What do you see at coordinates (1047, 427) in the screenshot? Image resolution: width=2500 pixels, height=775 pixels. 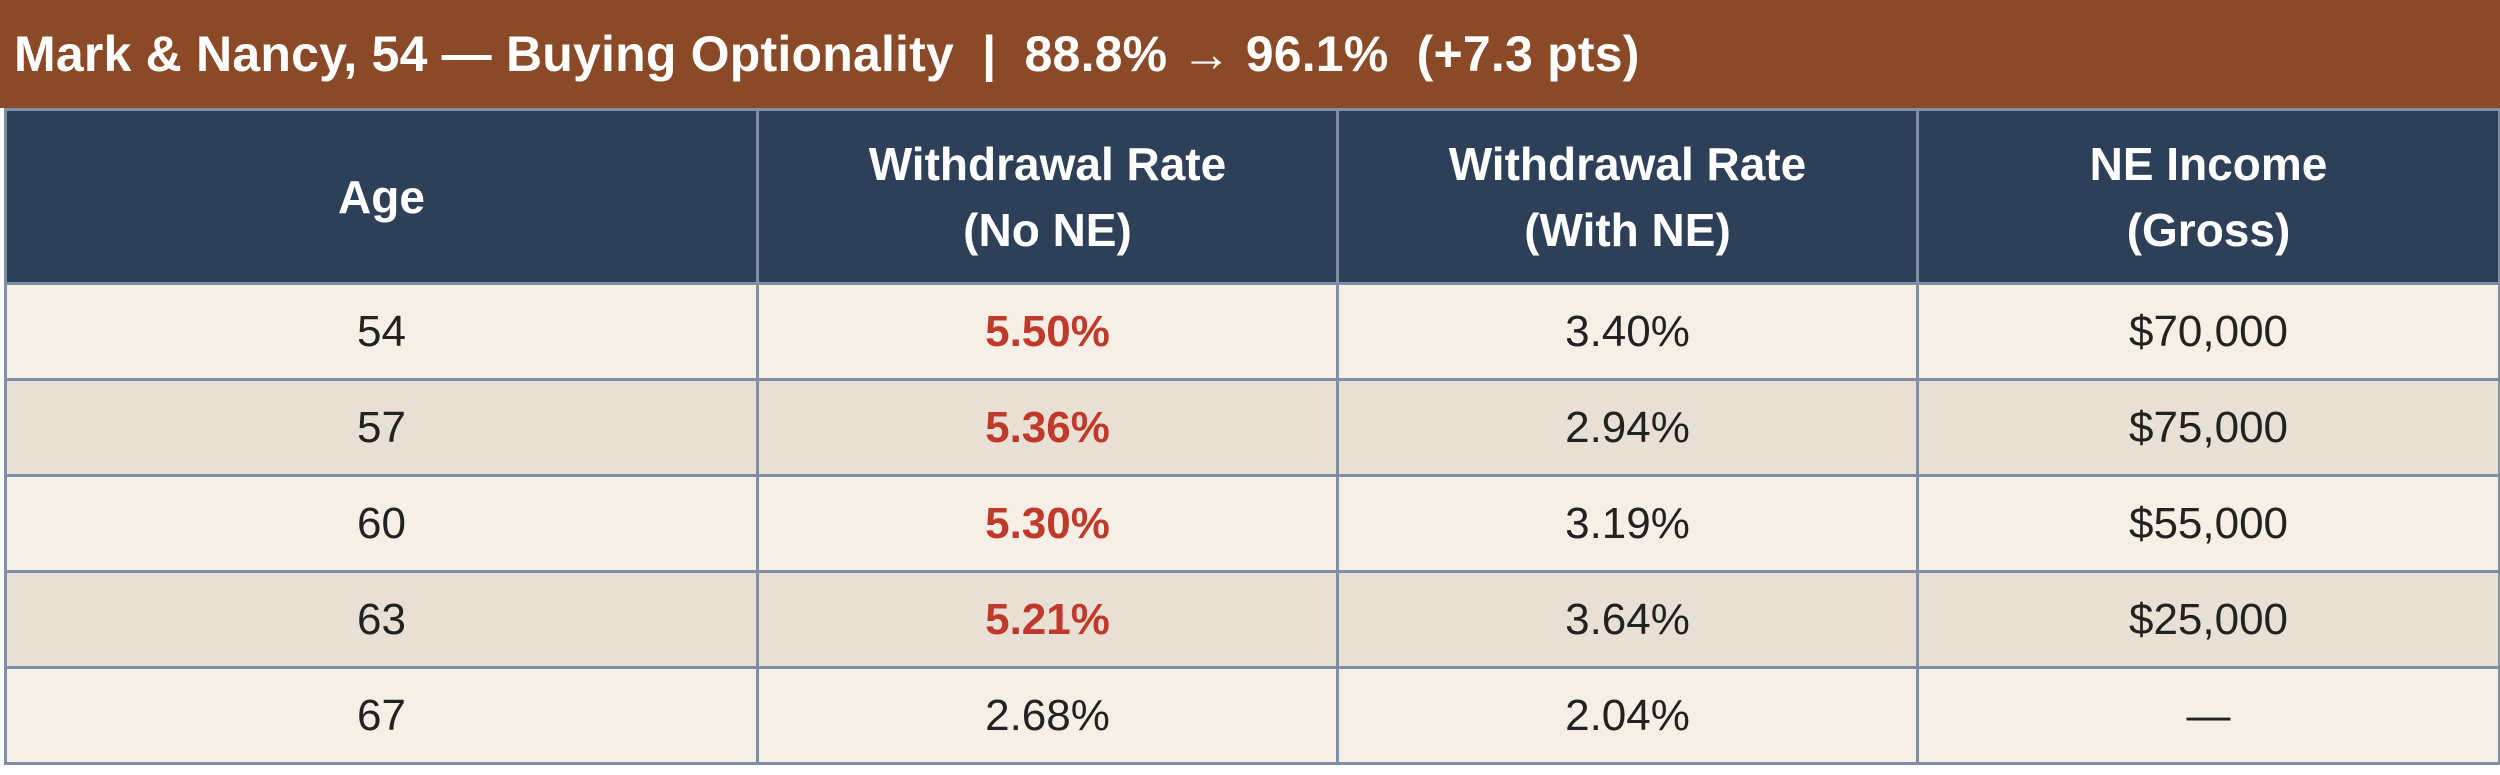 I see `cell-rate-no-ne: 5.36%` at bounding box center [1047, 427].